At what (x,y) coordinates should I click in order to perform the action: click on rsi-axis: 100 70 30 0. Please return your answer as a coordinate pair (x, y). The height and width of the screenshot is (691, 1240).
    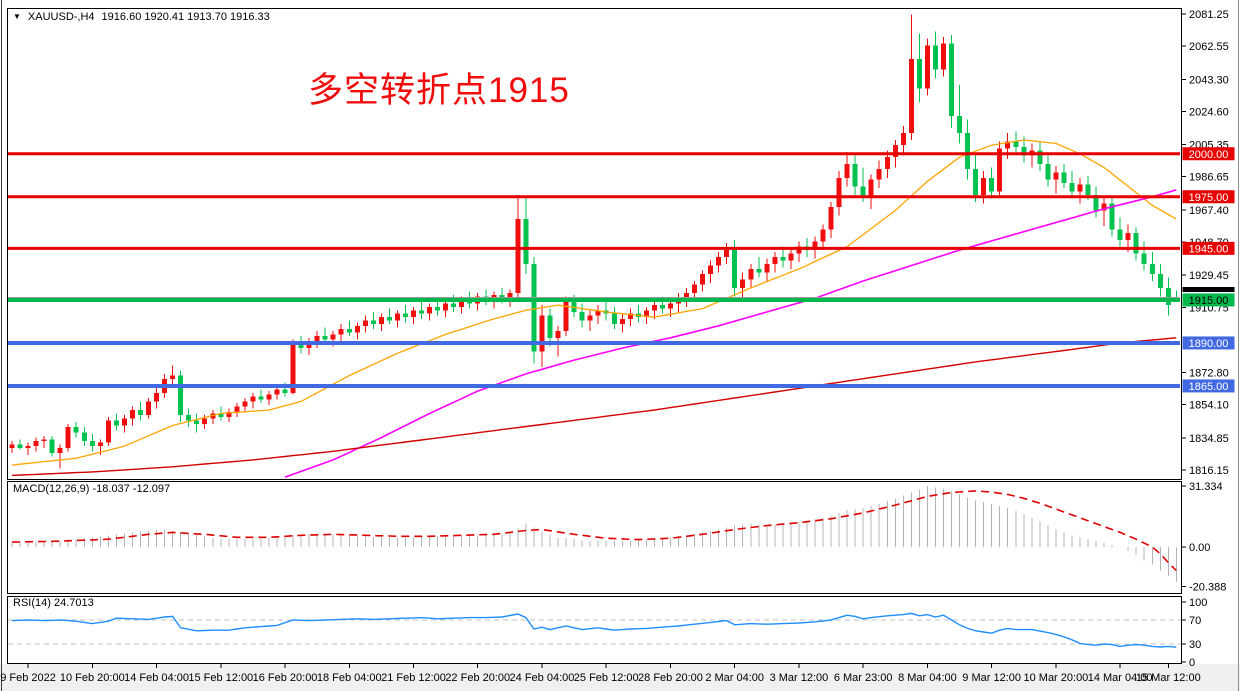
    Looking at the image, I should click on (1194, 633).